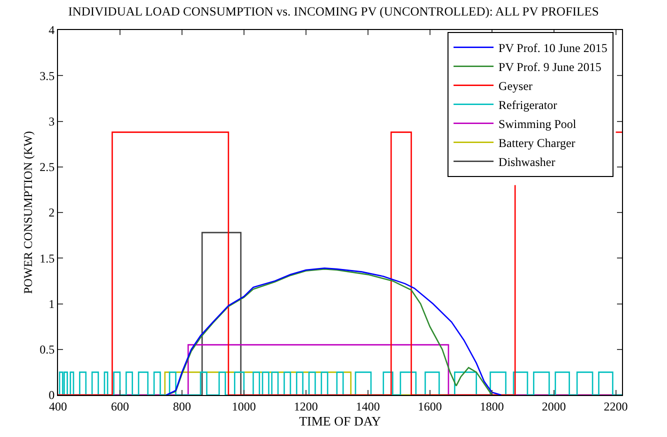 Image resolution: width=667 pixels, height=437 pixels. I want to click on x-axis-title: TIME OF DAY, so click(340, 420).